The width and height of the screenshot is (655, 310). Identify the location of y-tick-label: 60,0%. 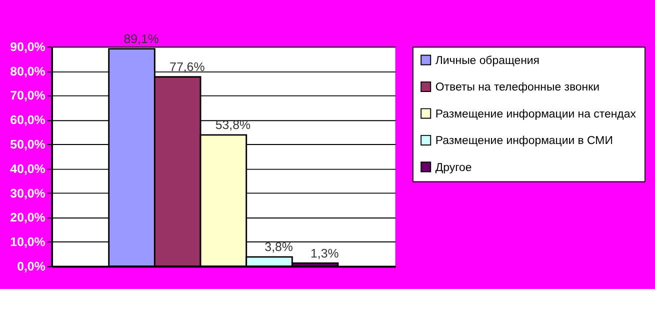
(28, 120).